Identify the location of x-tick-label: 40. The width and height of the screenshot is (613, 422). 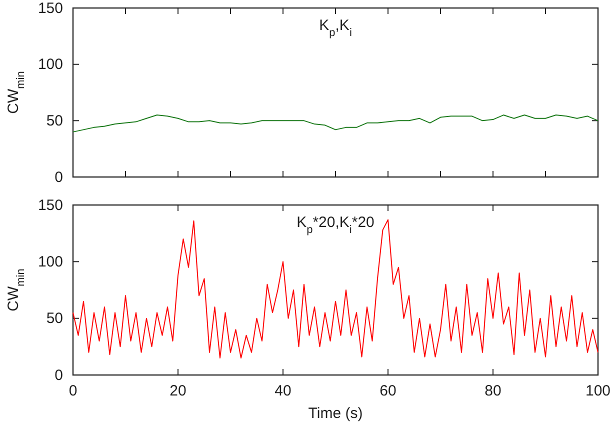
(283, 391).